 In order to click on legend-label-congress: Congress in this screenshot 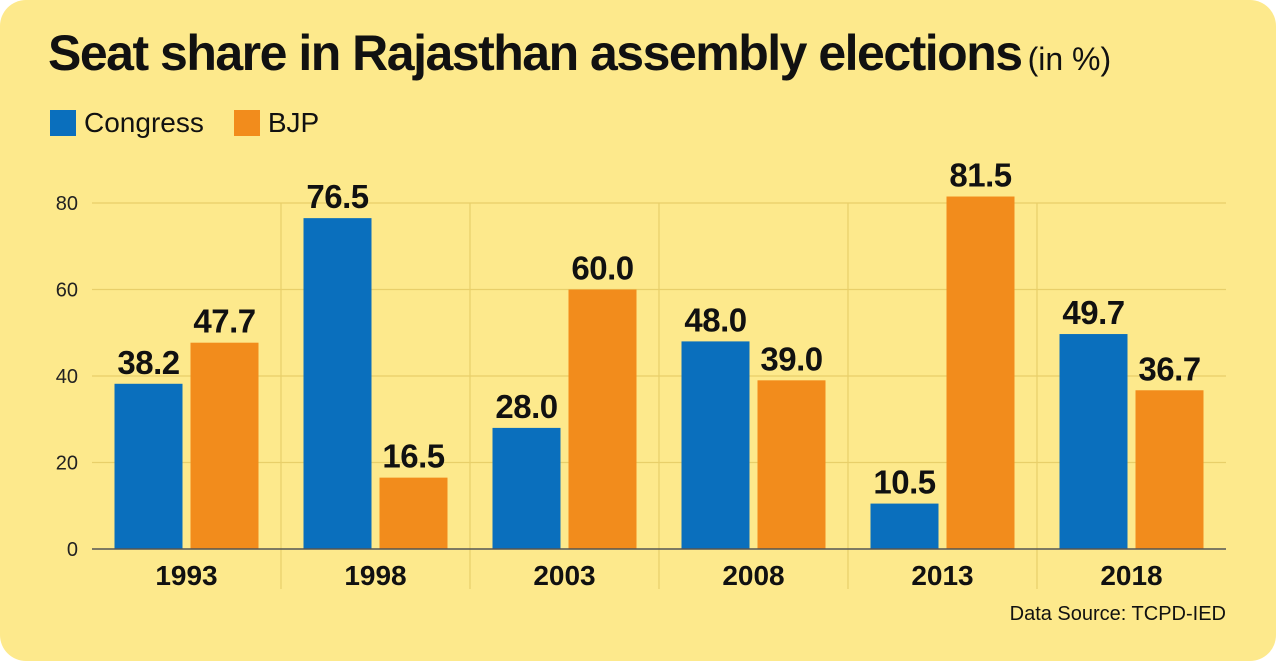, I will do `click(144, 122)`.